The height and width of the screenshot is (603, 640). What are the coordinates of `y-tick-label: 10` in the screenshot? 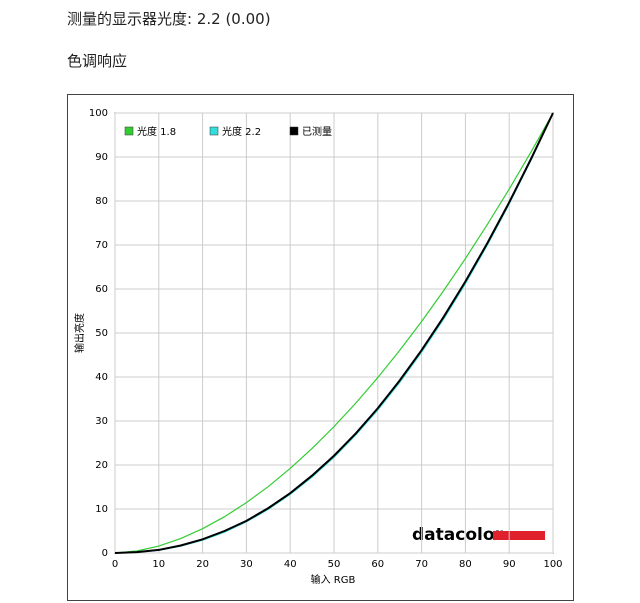 It's located at (101, 509).